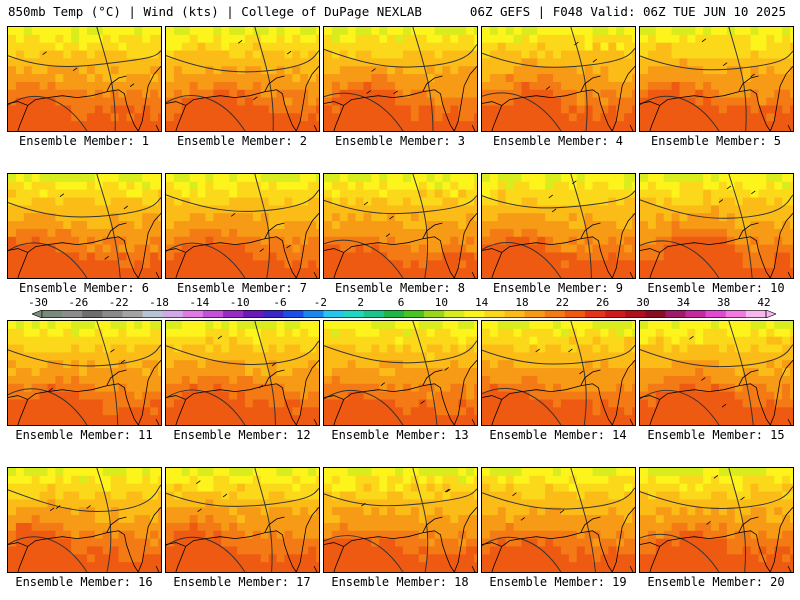 Image resolution: width=800 pixels, height=600 pixels. I want to click on colorbar-tick-label: 18, so click(522, 302).